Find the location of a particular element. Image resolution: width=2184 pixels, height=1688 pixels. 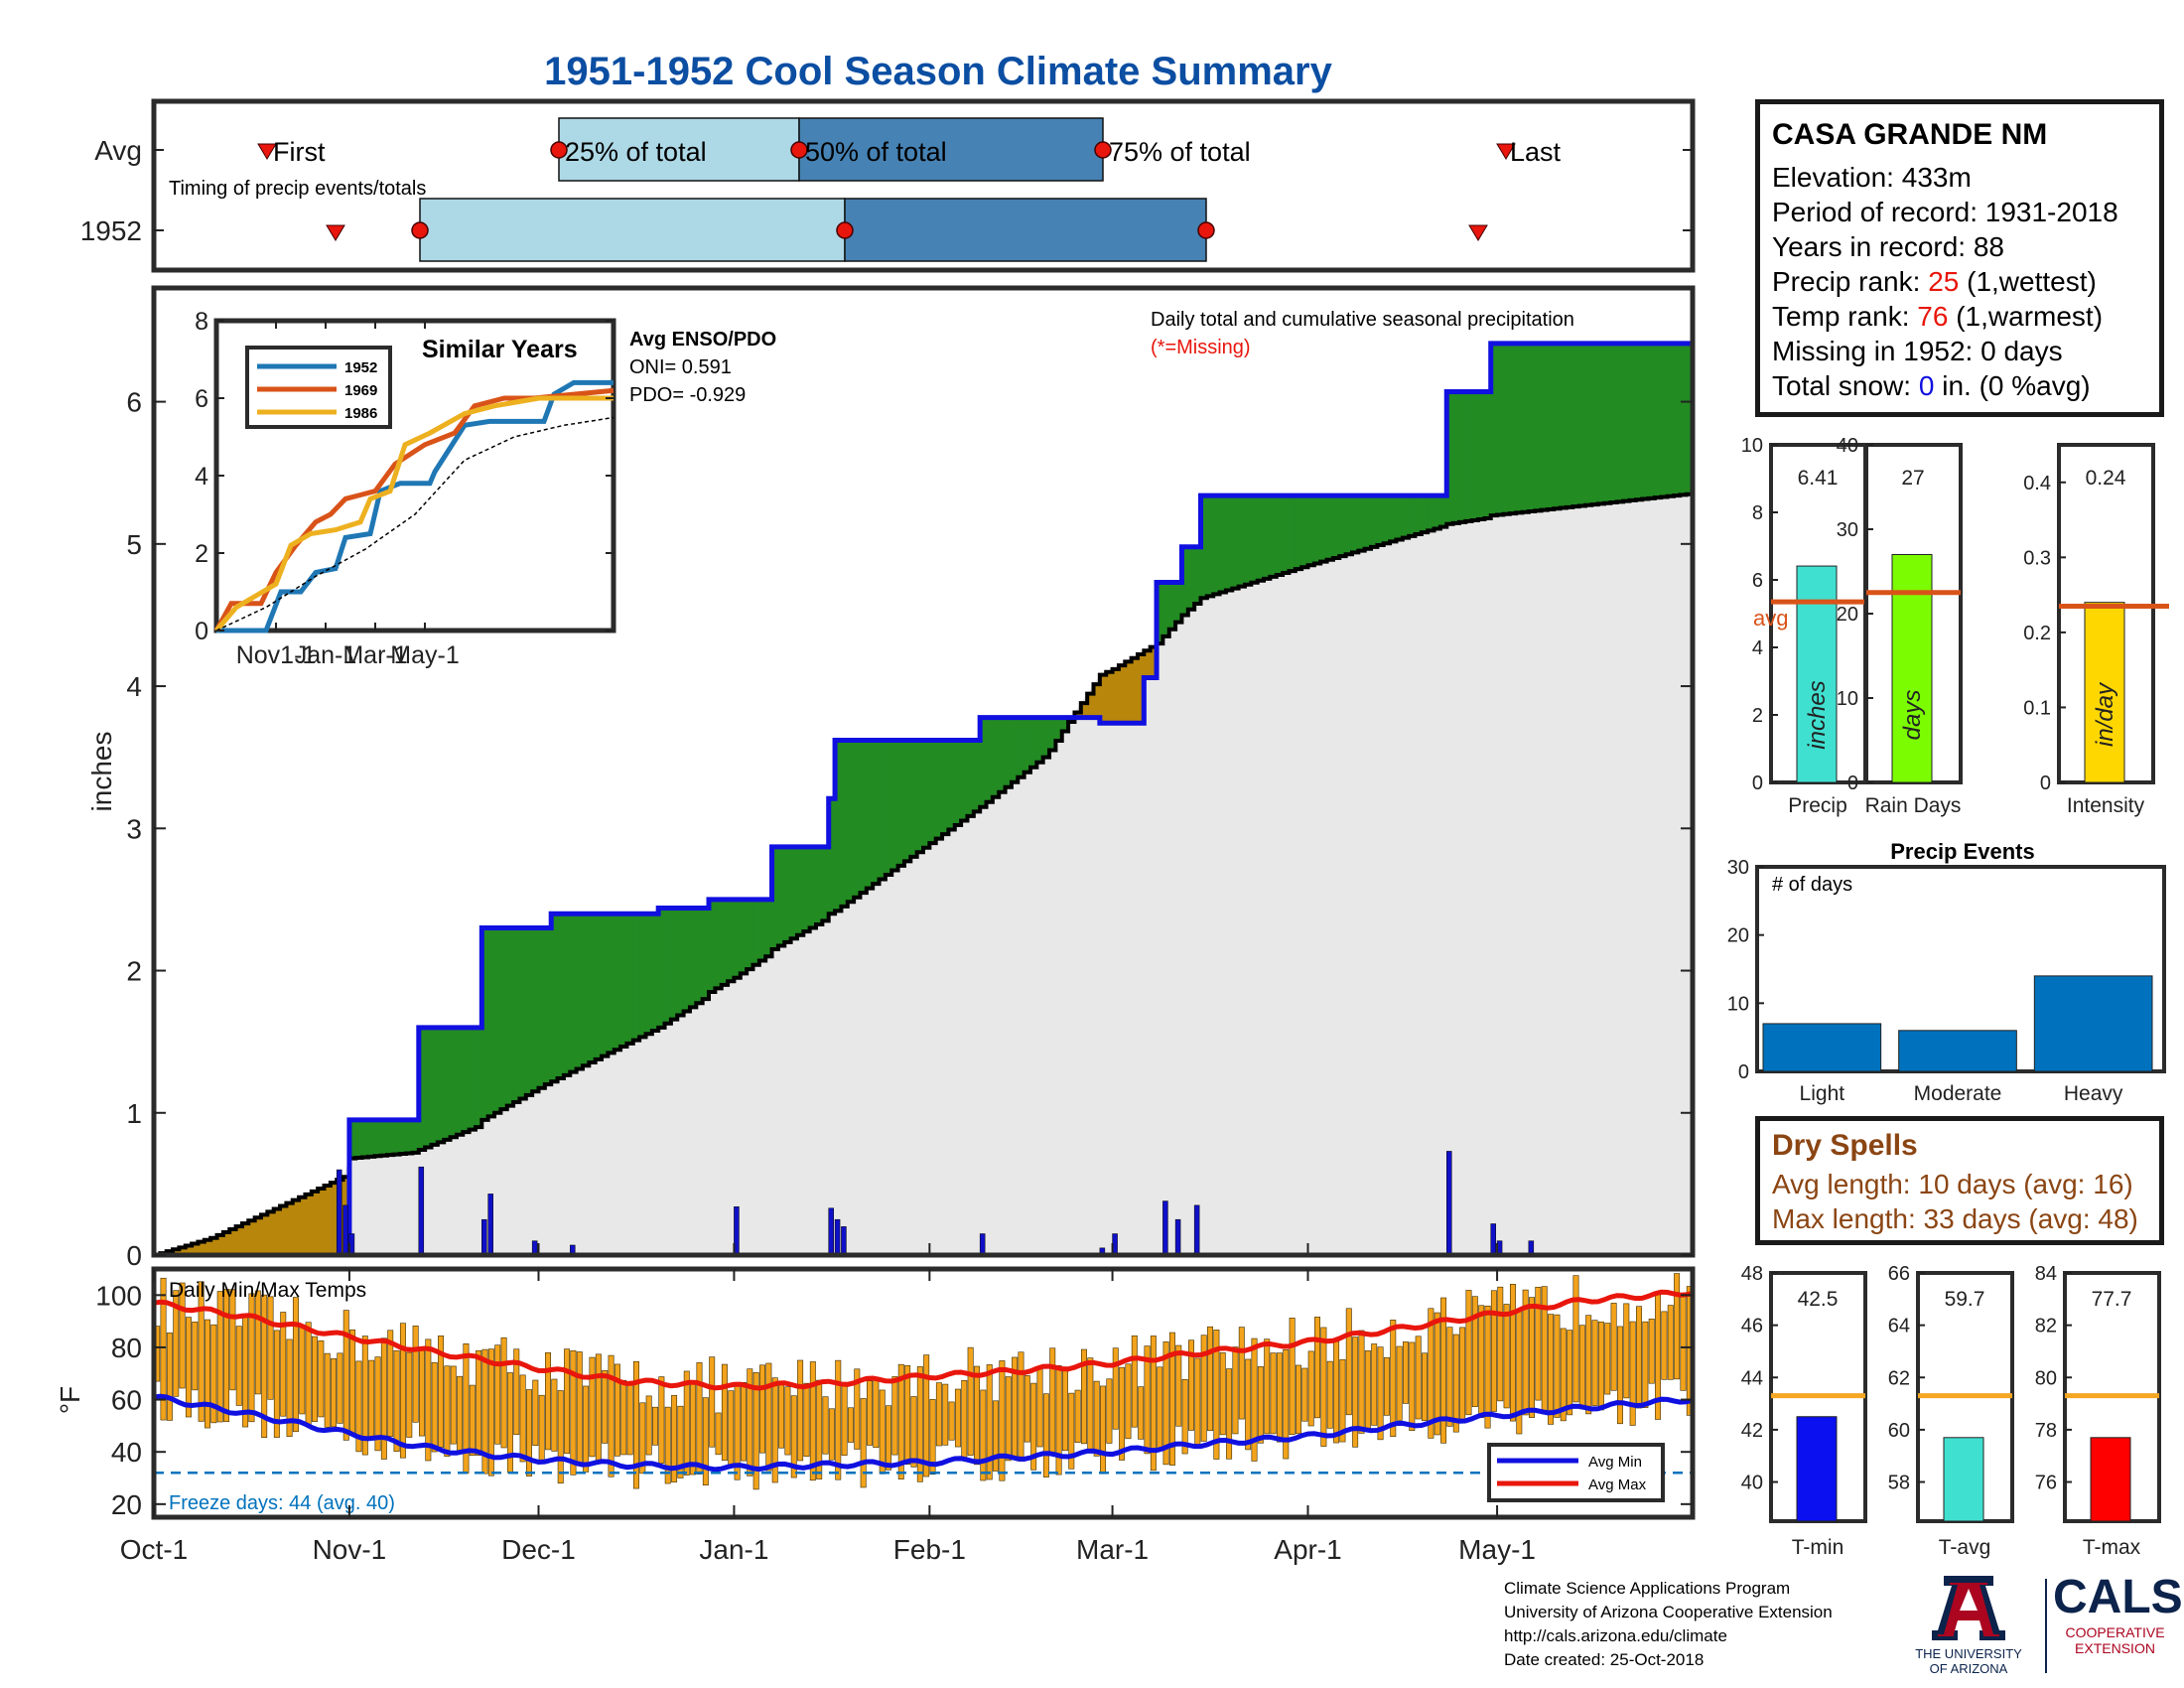

page-title: 1951-1952 Cool Season Climate Summary is located at coordinates (938, 71).